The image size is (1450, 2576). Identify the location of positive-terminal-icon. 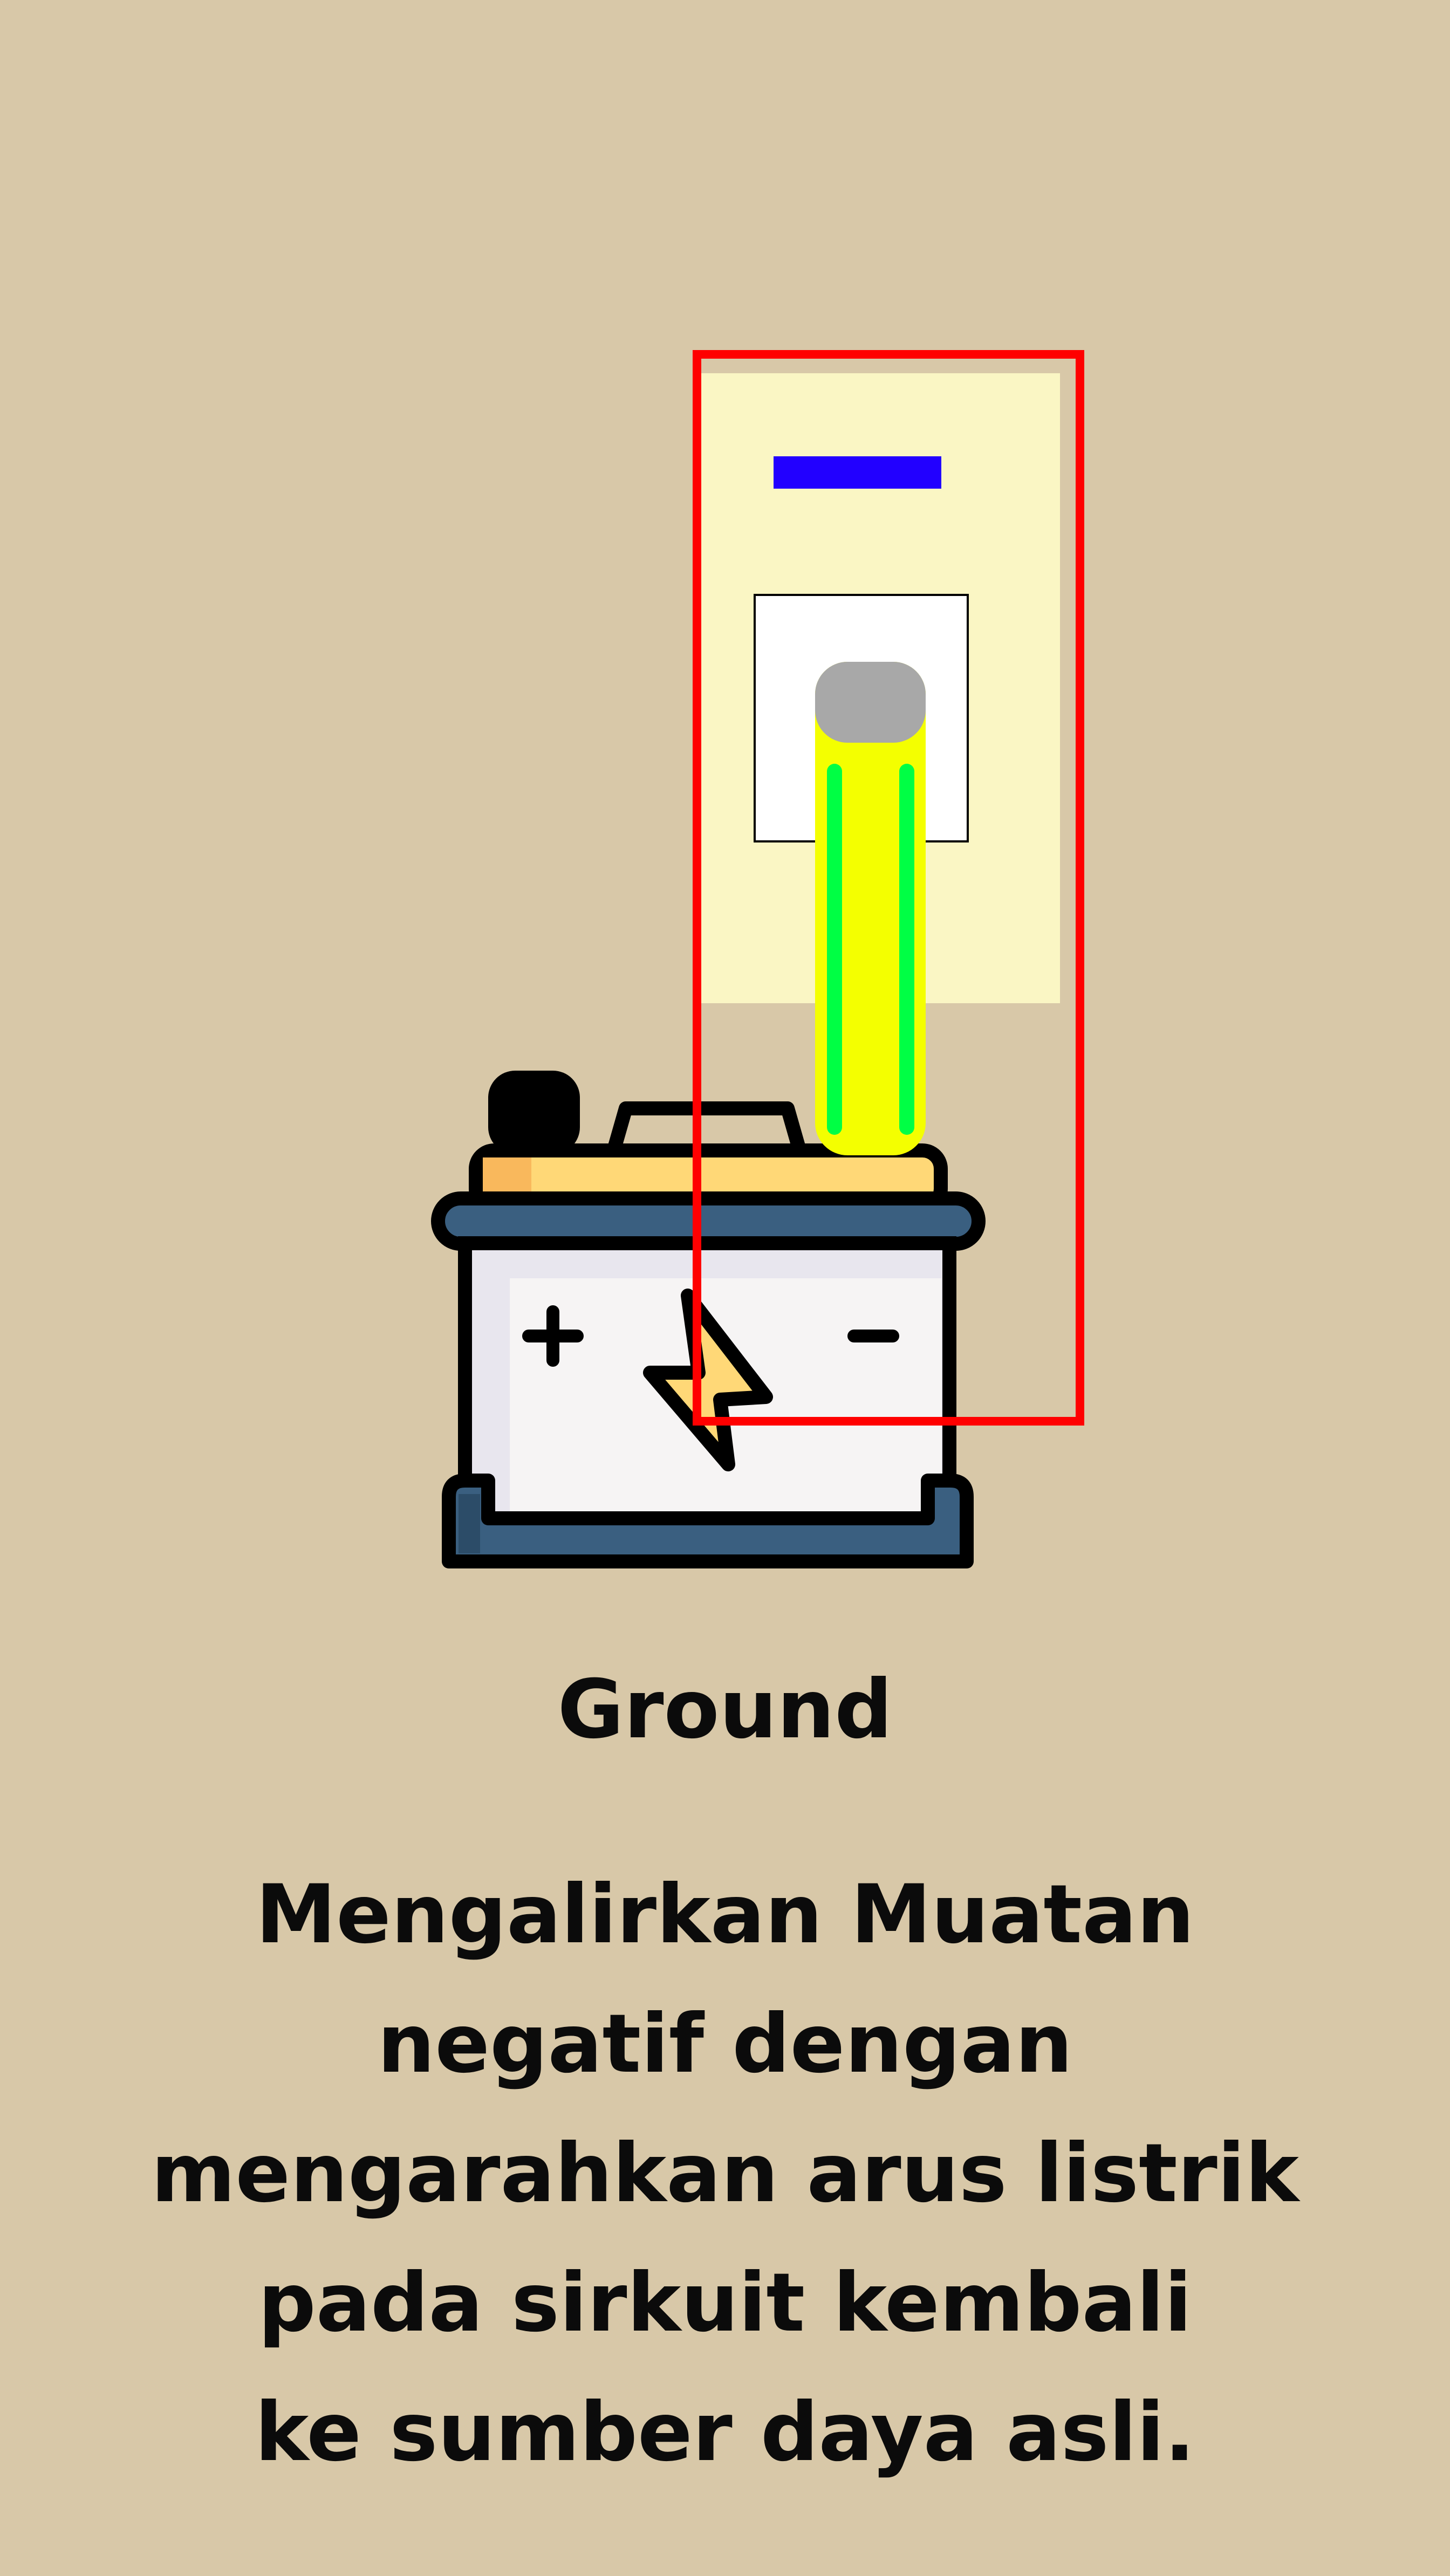
(553, 1336).